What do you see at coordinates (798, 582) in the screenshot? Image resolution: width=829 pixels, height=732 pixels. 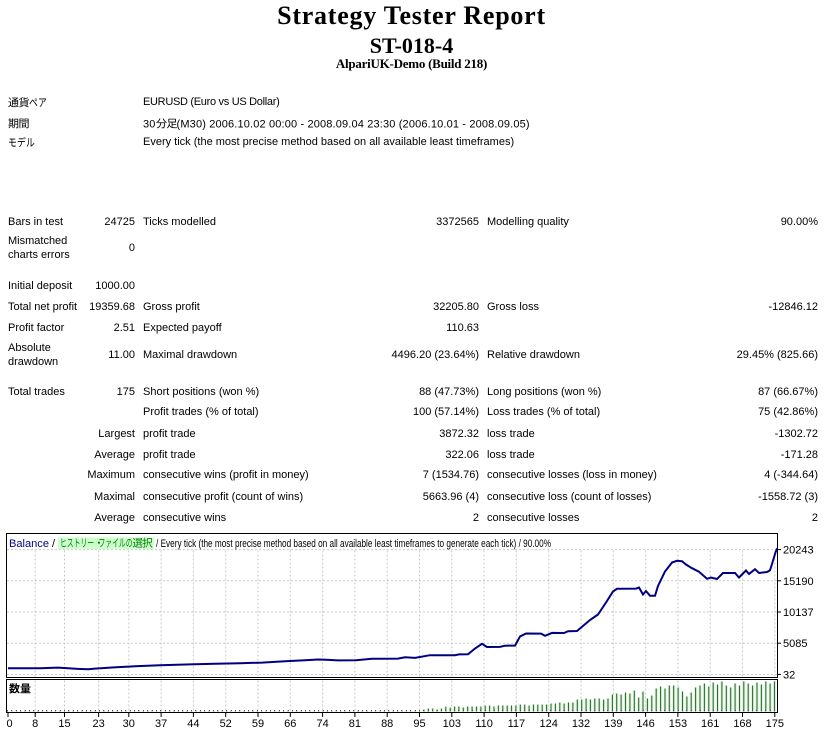 I see `svg-text: 15190` at bounding box center [798, 582].